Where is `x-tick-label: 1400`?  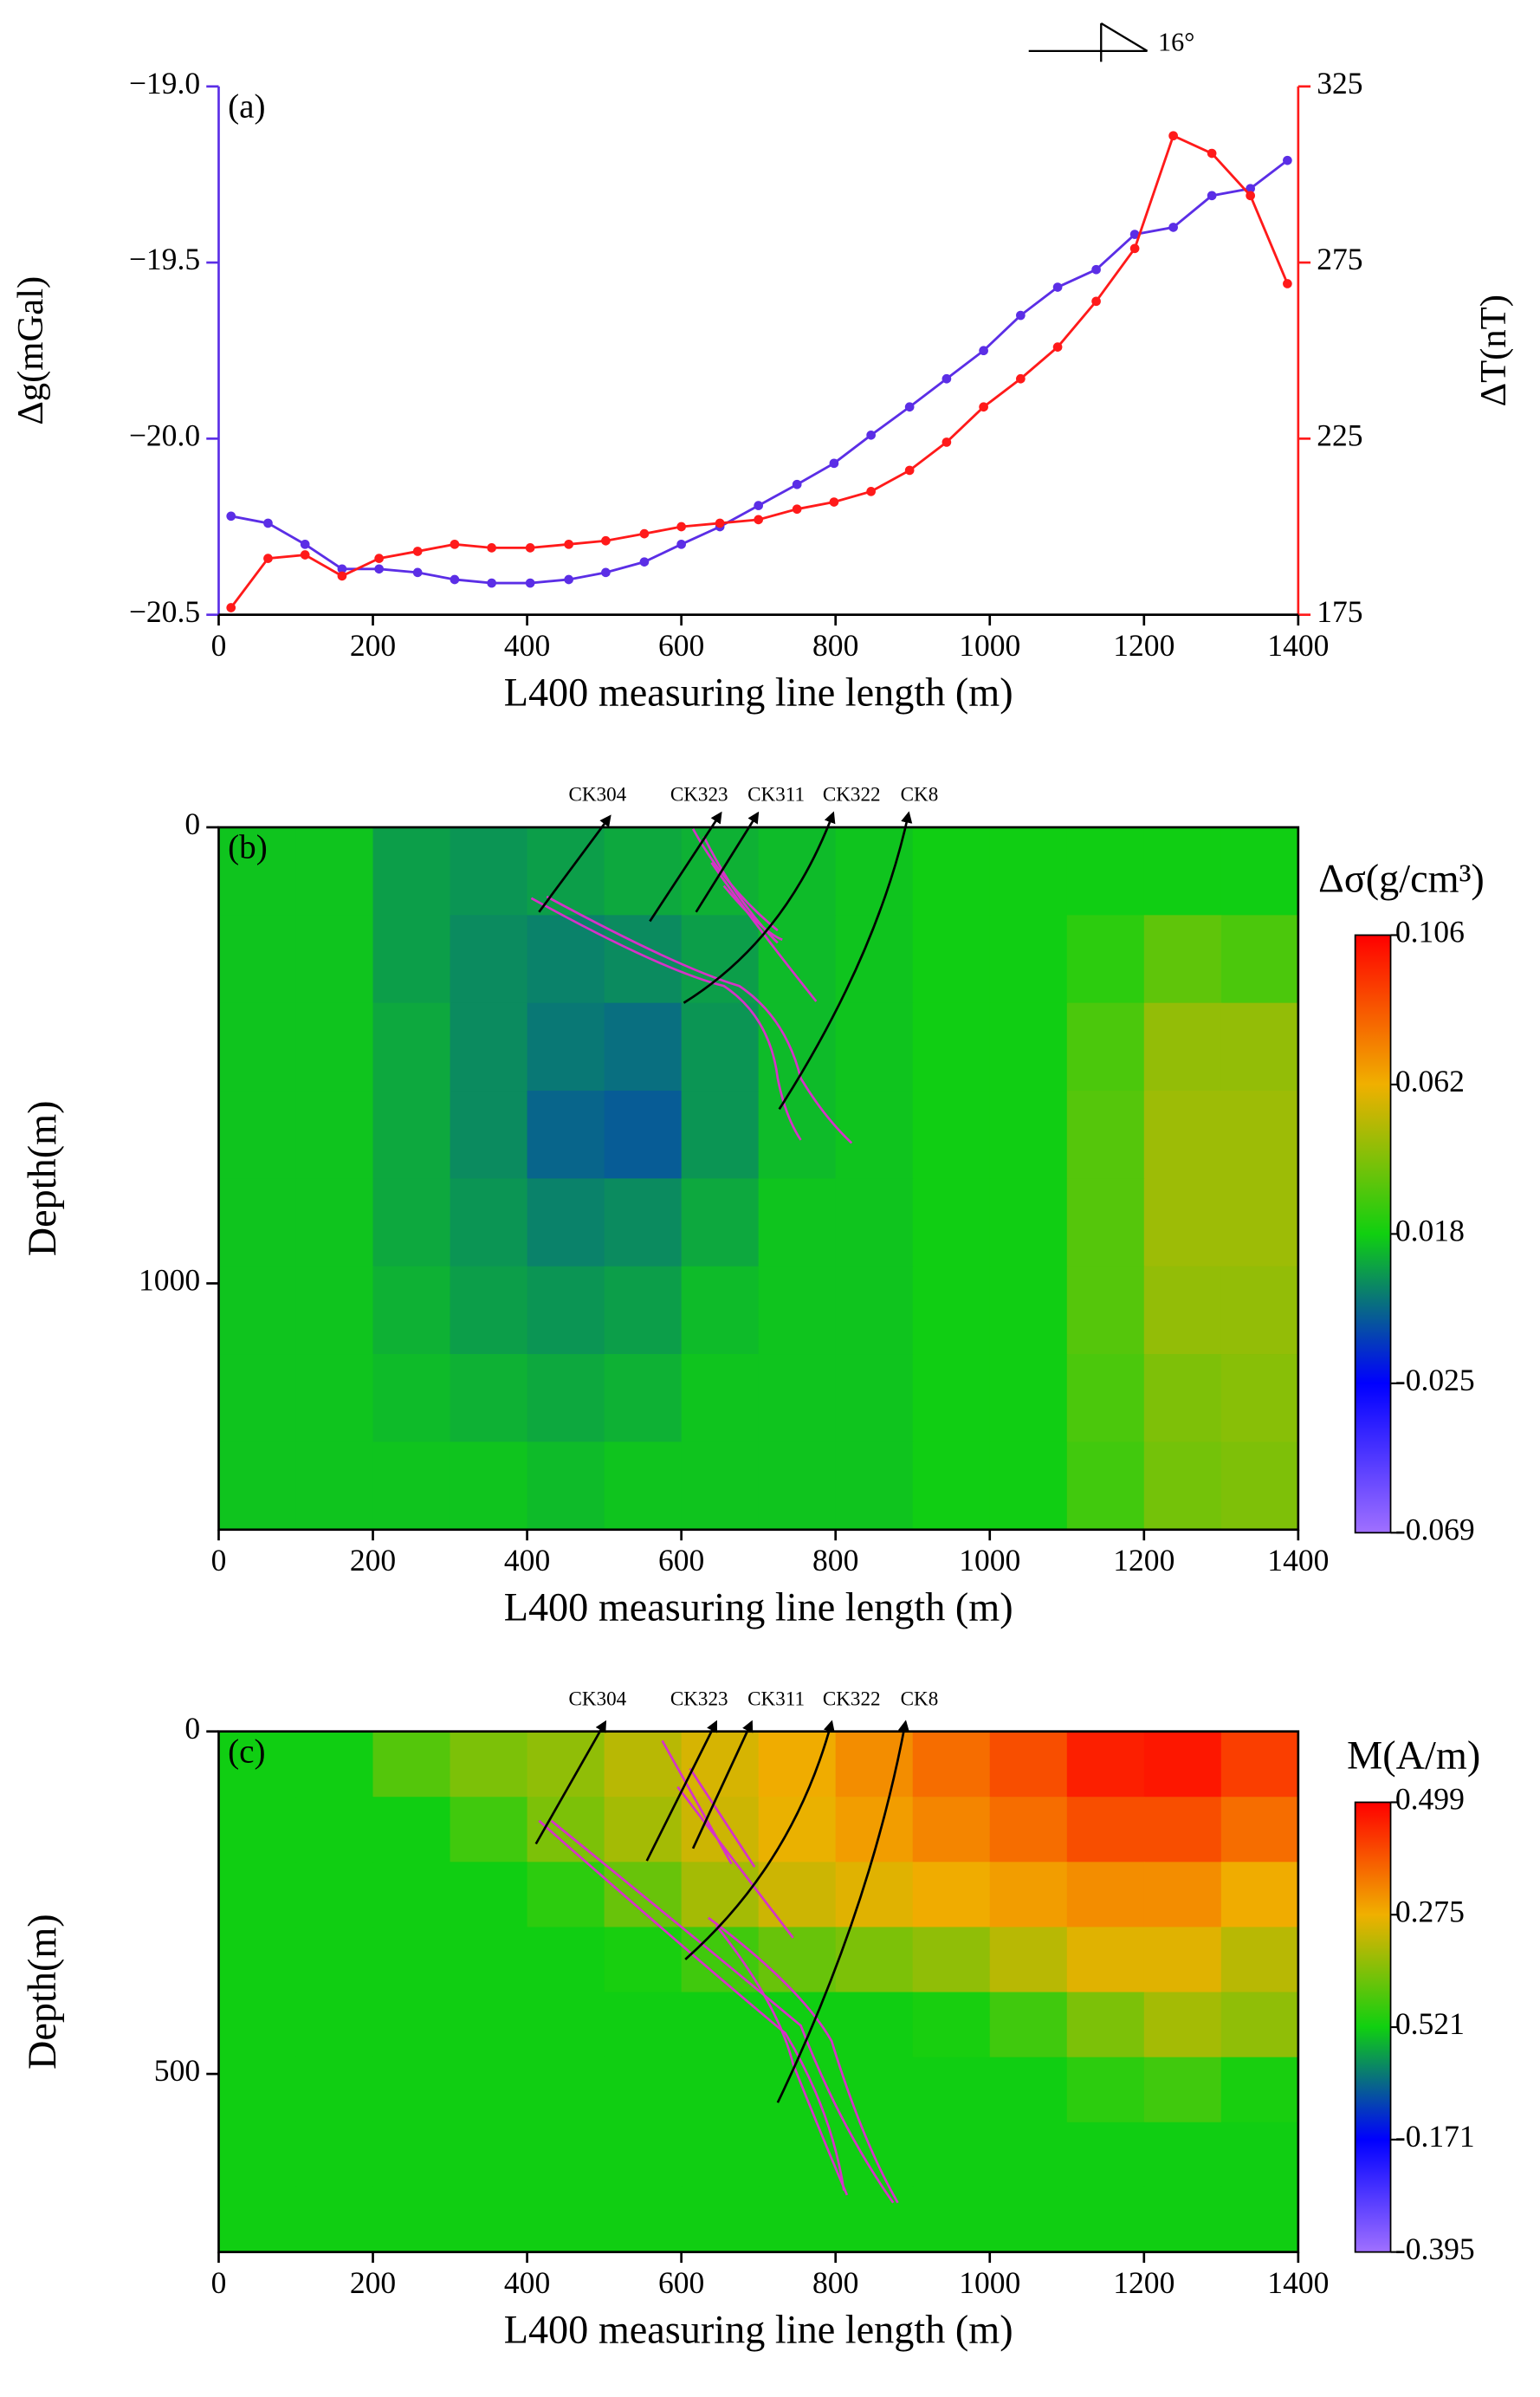
x-tick-label: 1400 is located at coordinates (1298, 1560).